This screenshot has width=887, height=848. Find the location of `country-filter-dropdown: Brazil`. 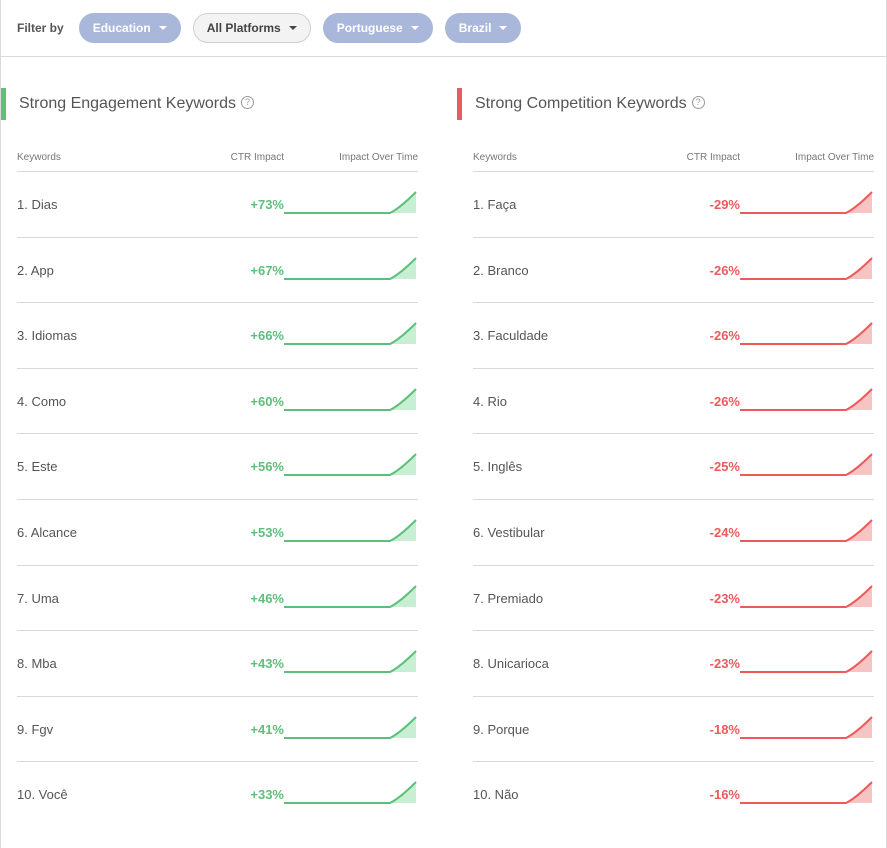

country-filter-dropdown: Brazil is located at coordinates (483, 28).